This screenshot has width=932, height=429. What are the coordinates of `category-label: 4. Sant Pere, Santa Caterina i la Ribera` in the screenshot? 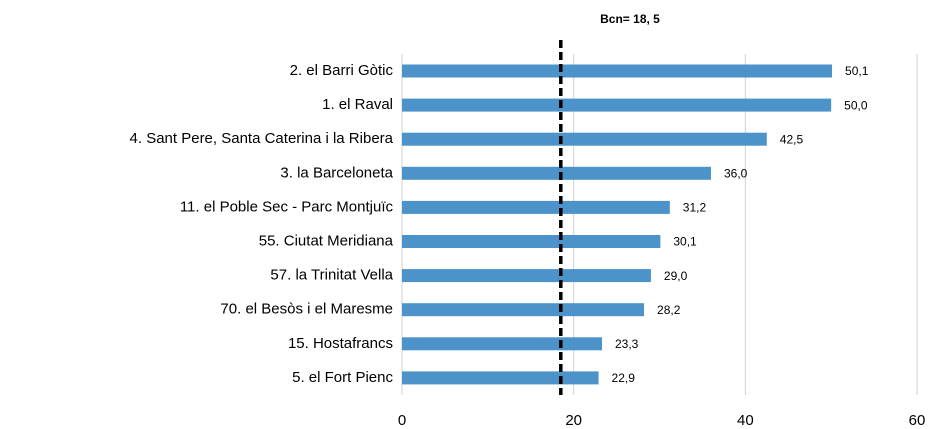 It's located at (262, 138).